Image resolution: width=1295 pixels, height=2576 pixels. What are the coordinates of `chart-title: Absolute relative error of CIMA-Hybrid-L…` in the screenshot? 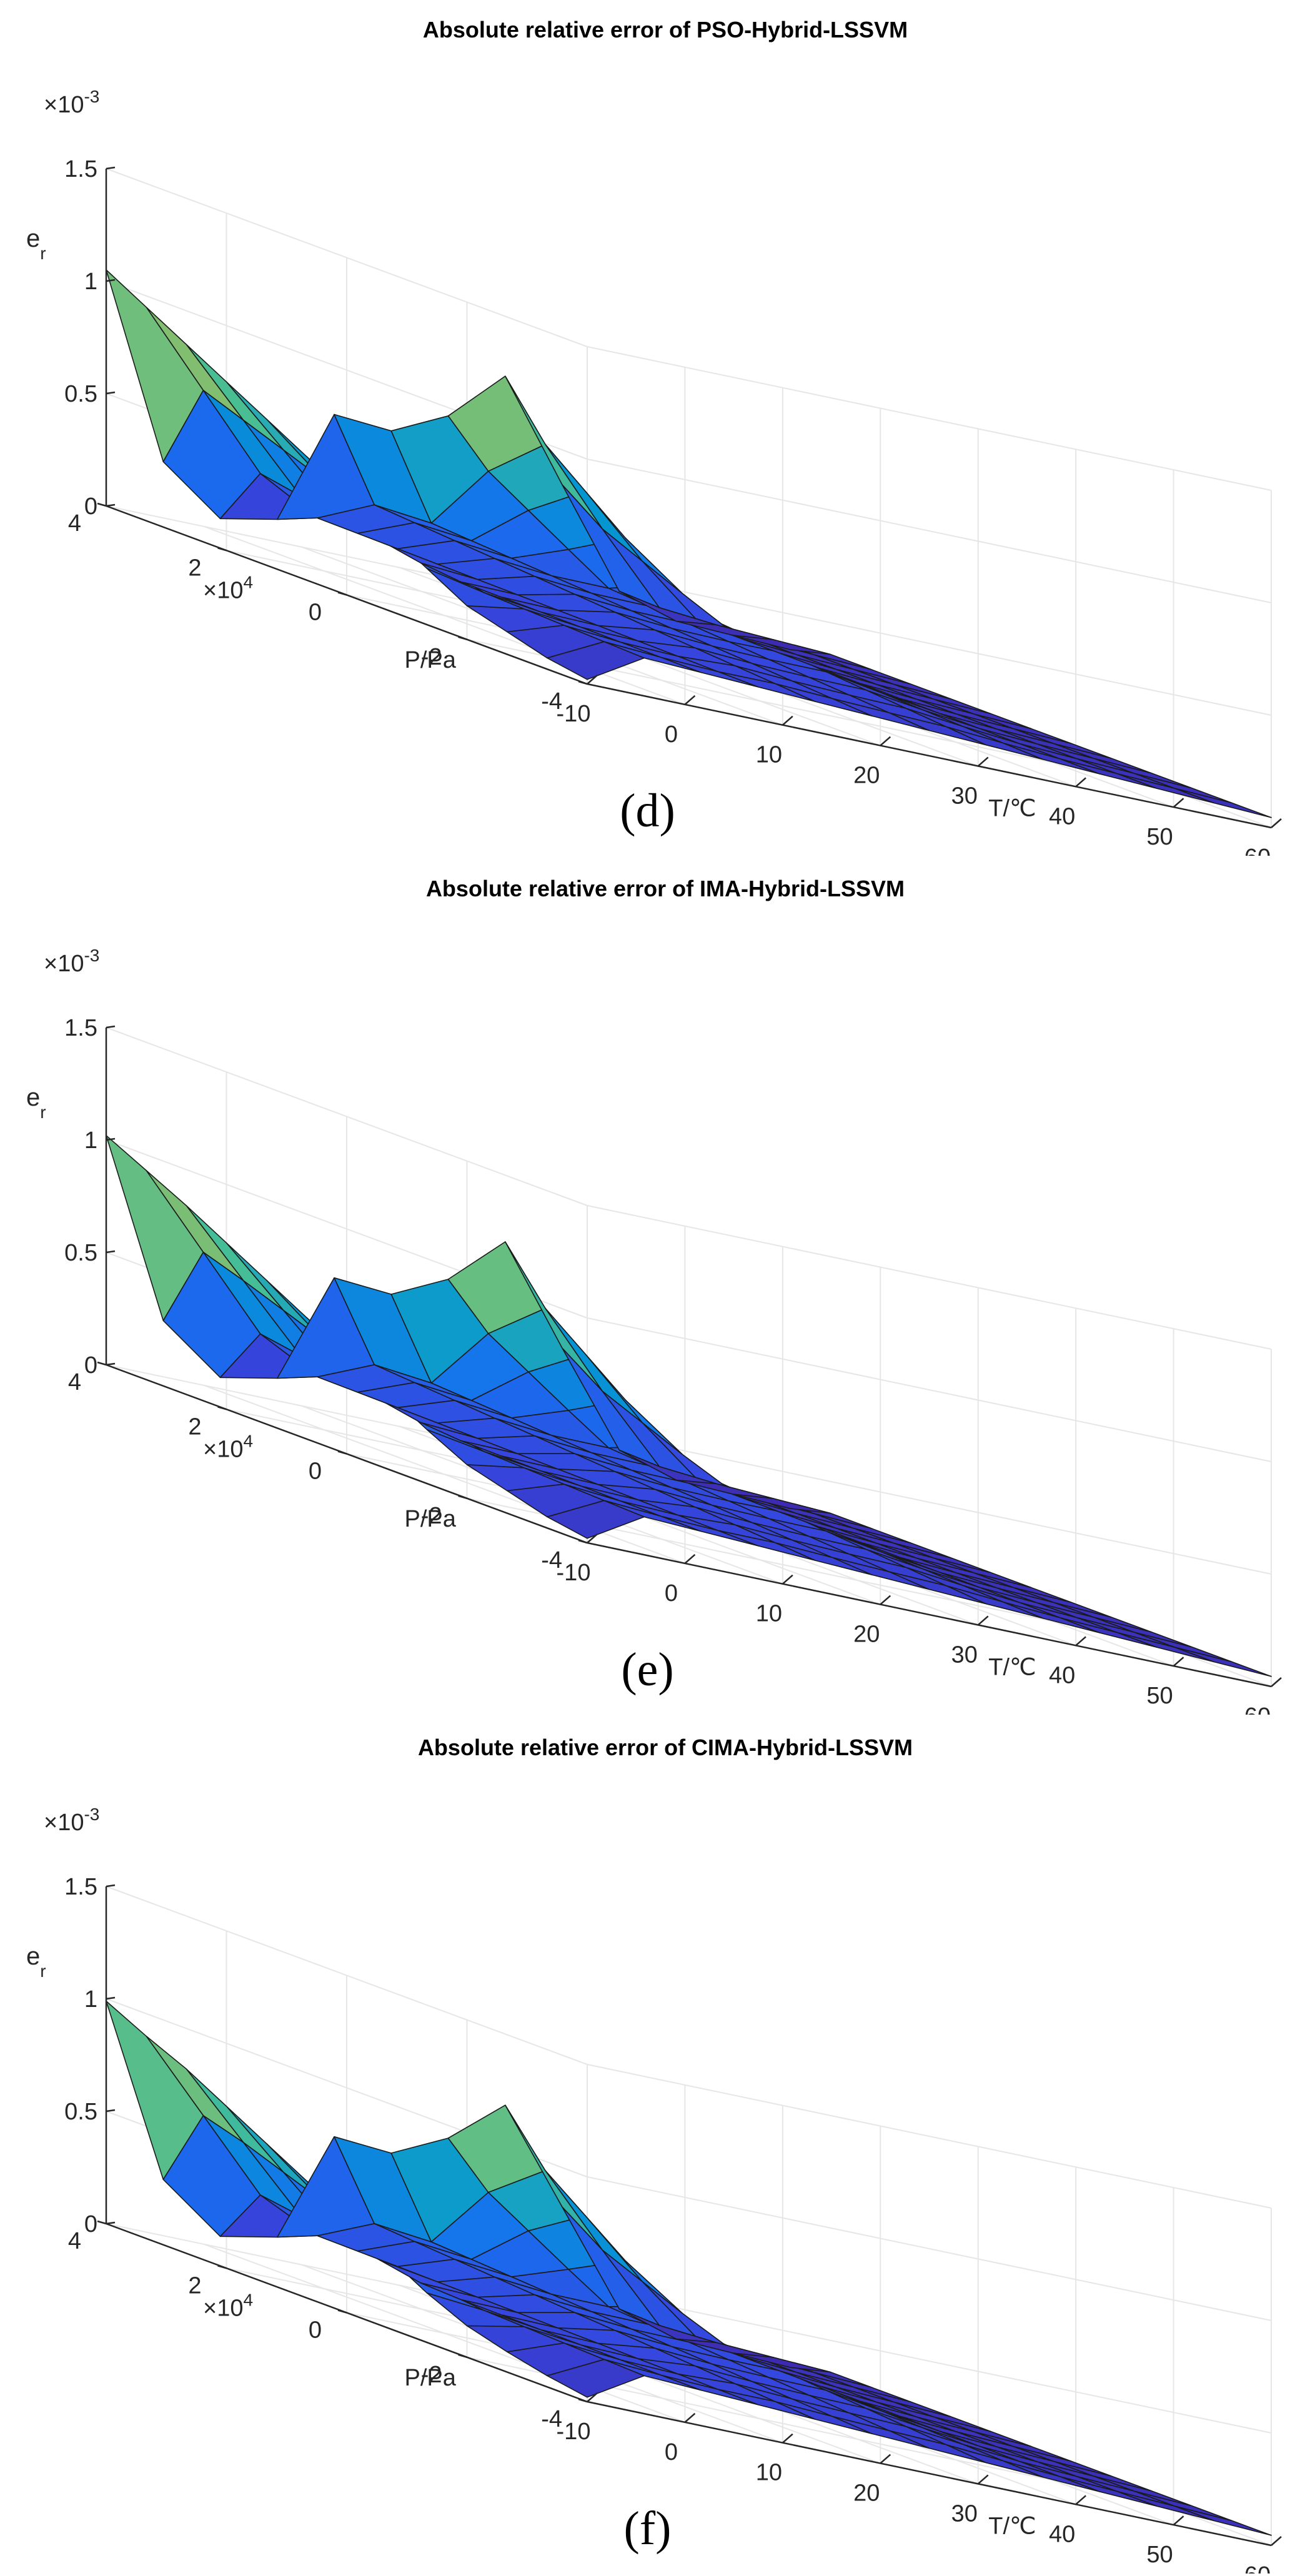 It's located at (665, 1747).